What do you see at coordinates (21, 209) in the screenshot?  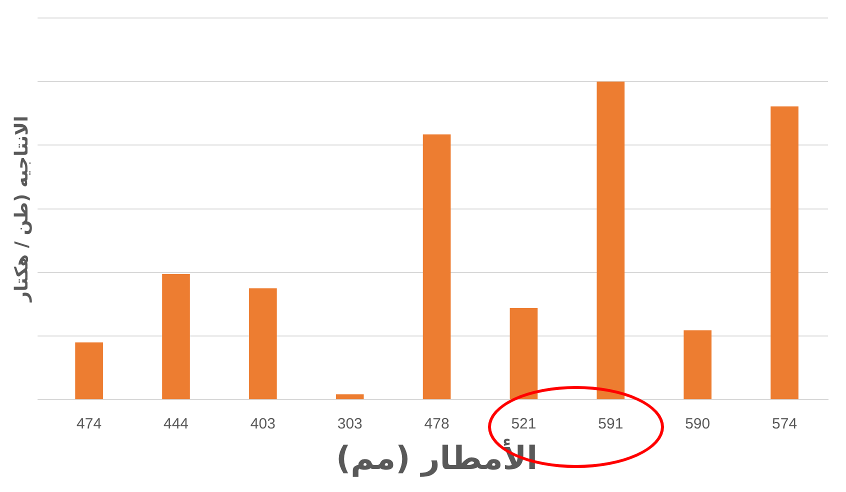 I see `y-axis-title: الانتاجيه (طن / هكتار` at bounding box center [21, 209].